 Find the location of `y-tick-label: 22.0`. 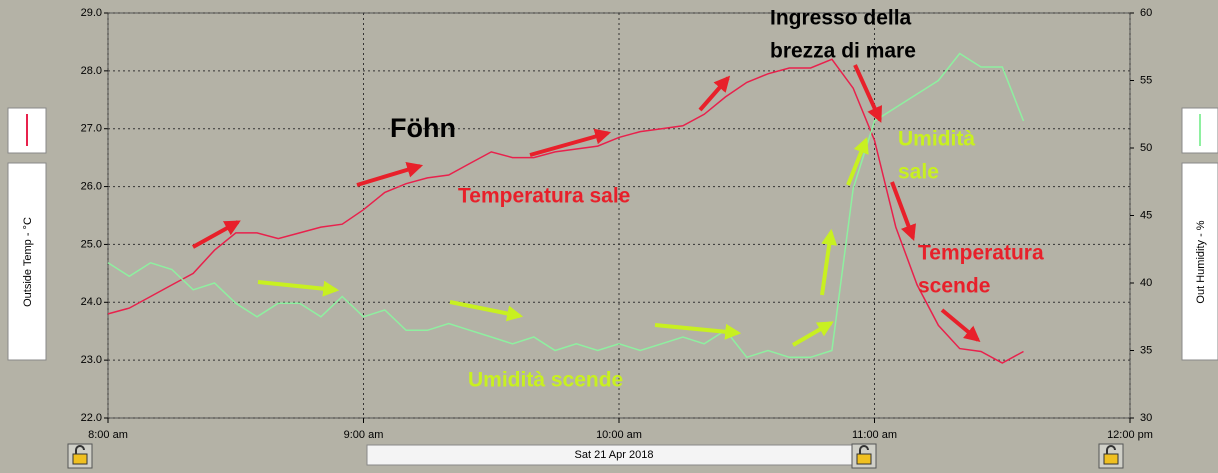

y-tick-label: 22.0 is located at coordinates (91, 418).